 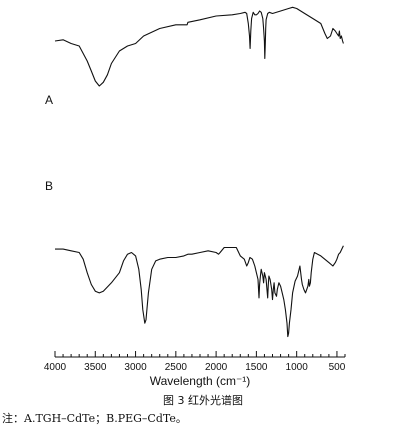 What do you see at coordinates (49, 100) in the screenshot?
I see `series-label-a: A` at bounding box center [49, 100].